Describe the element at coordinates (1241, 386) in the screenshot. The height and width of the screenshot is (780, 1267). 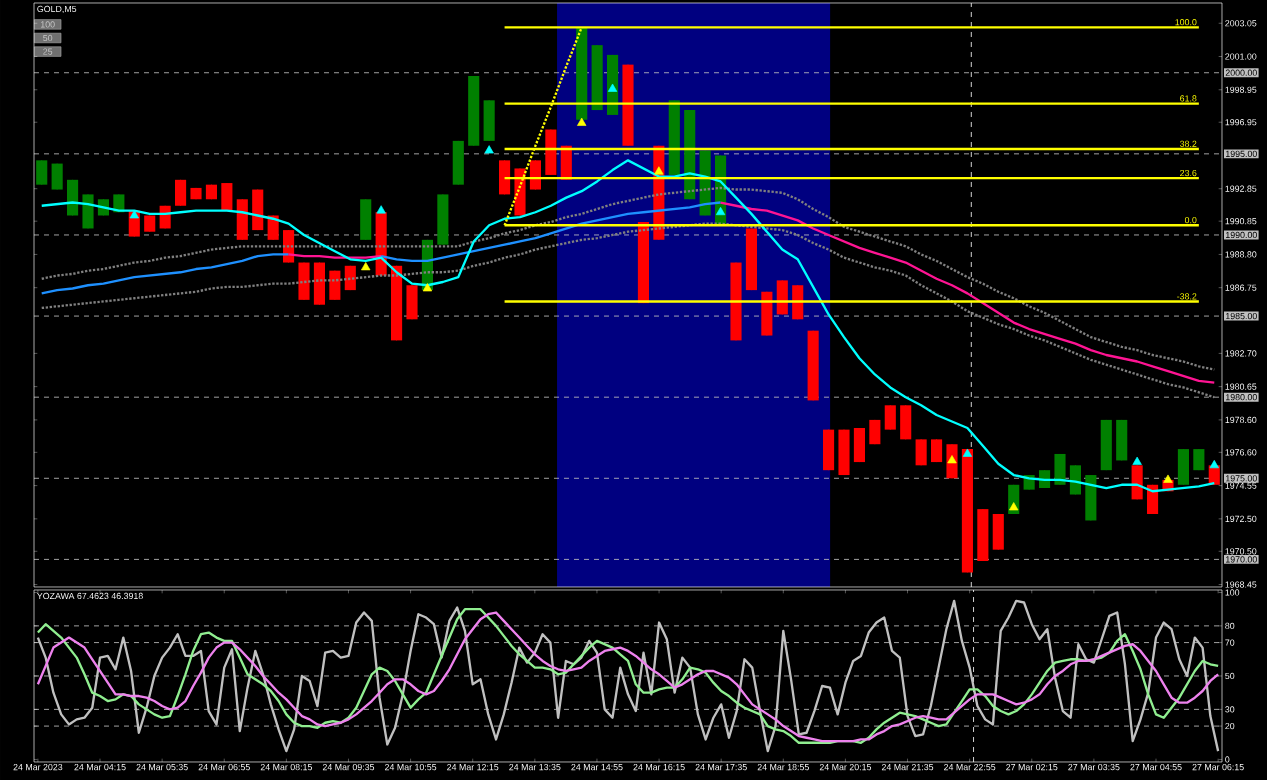
I see `y-tick-label: 1980.65` at that location.